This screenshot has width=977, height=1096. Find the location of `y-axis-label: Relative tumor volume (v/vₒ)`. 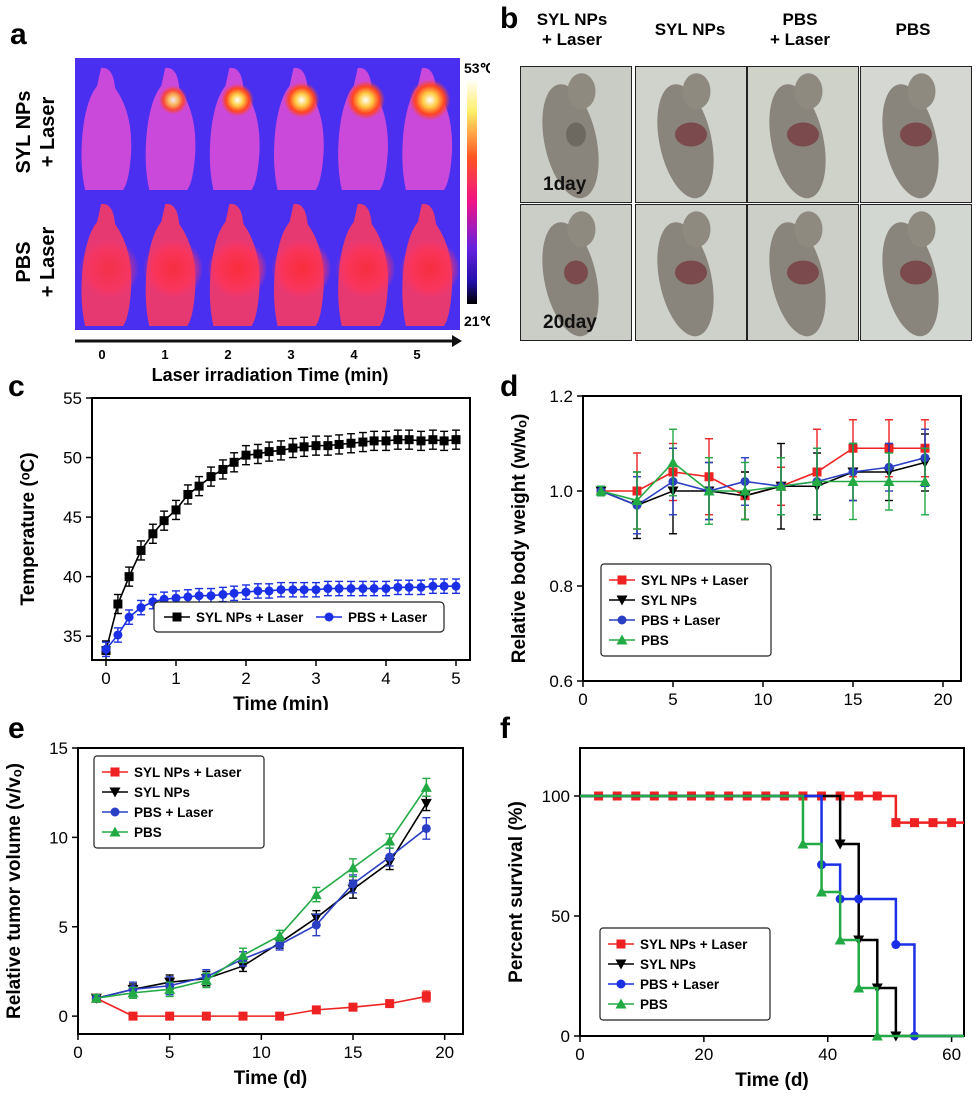

y-axis-label: Relative tumor volume (v/vₒ) is located at coordinates (14, 891).